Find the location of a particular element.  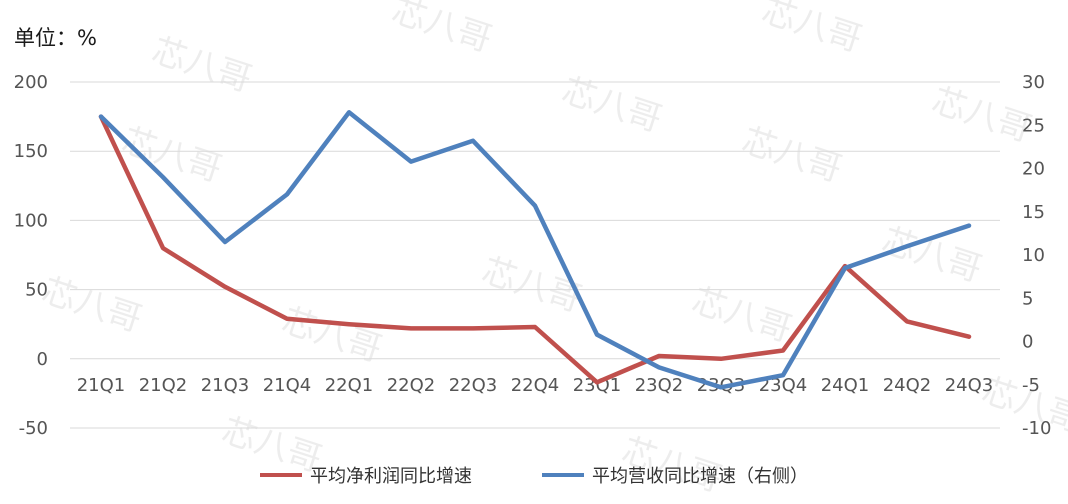

x-tick-label: 23Q2 is located at coordinates (659, 385).